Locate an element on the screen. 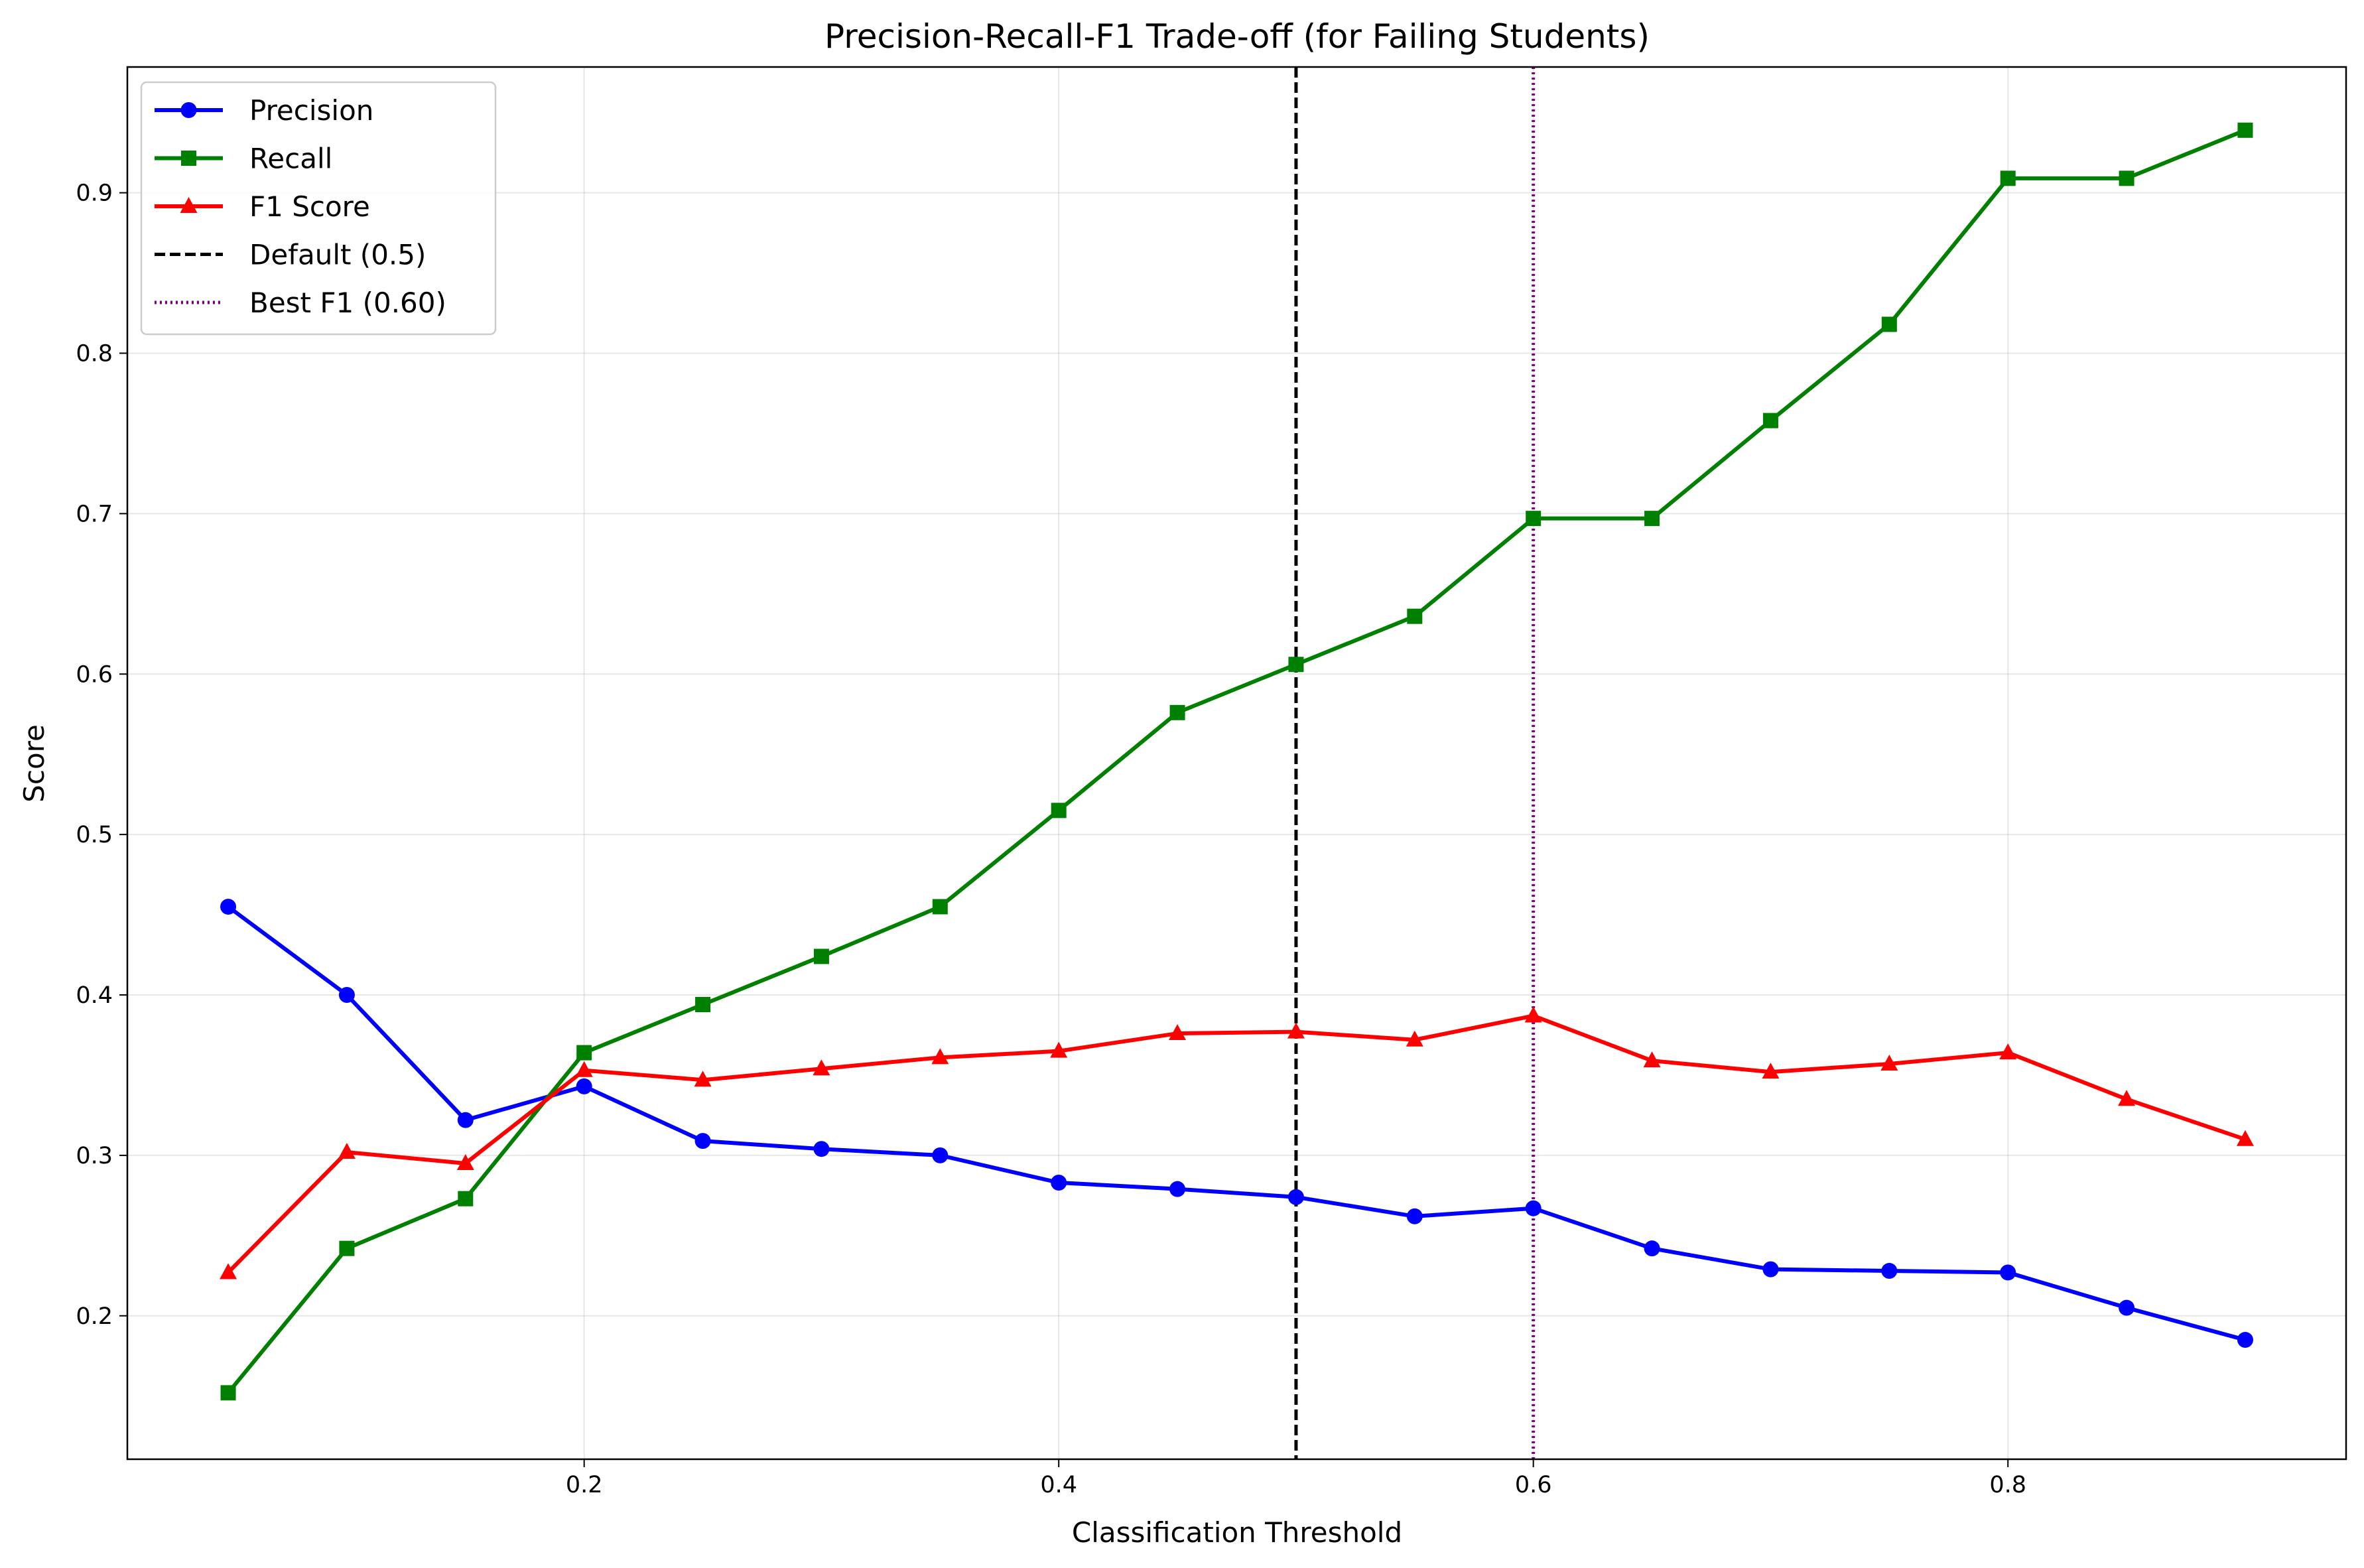 Image resolution: width=2364 pixels, height=1568 pixels. f1-score-series is located at coordinates (1237, 1142).